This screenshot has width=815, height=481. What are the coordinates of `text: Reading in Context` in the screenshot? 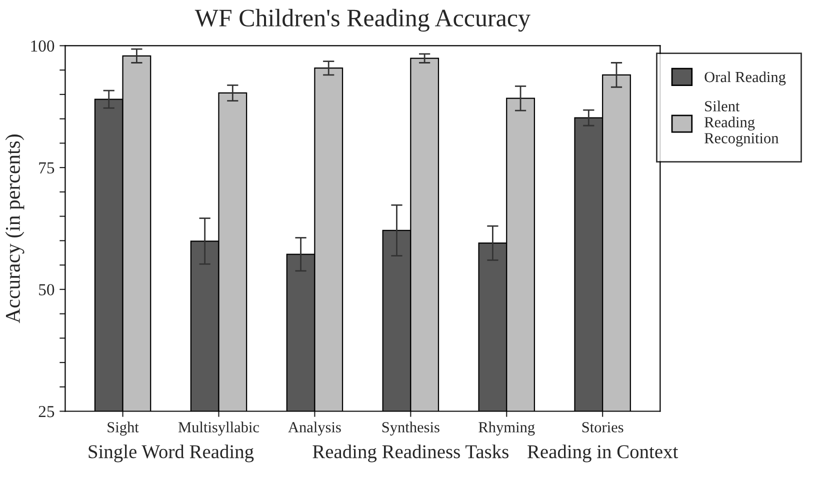 It's located at (603, 453).